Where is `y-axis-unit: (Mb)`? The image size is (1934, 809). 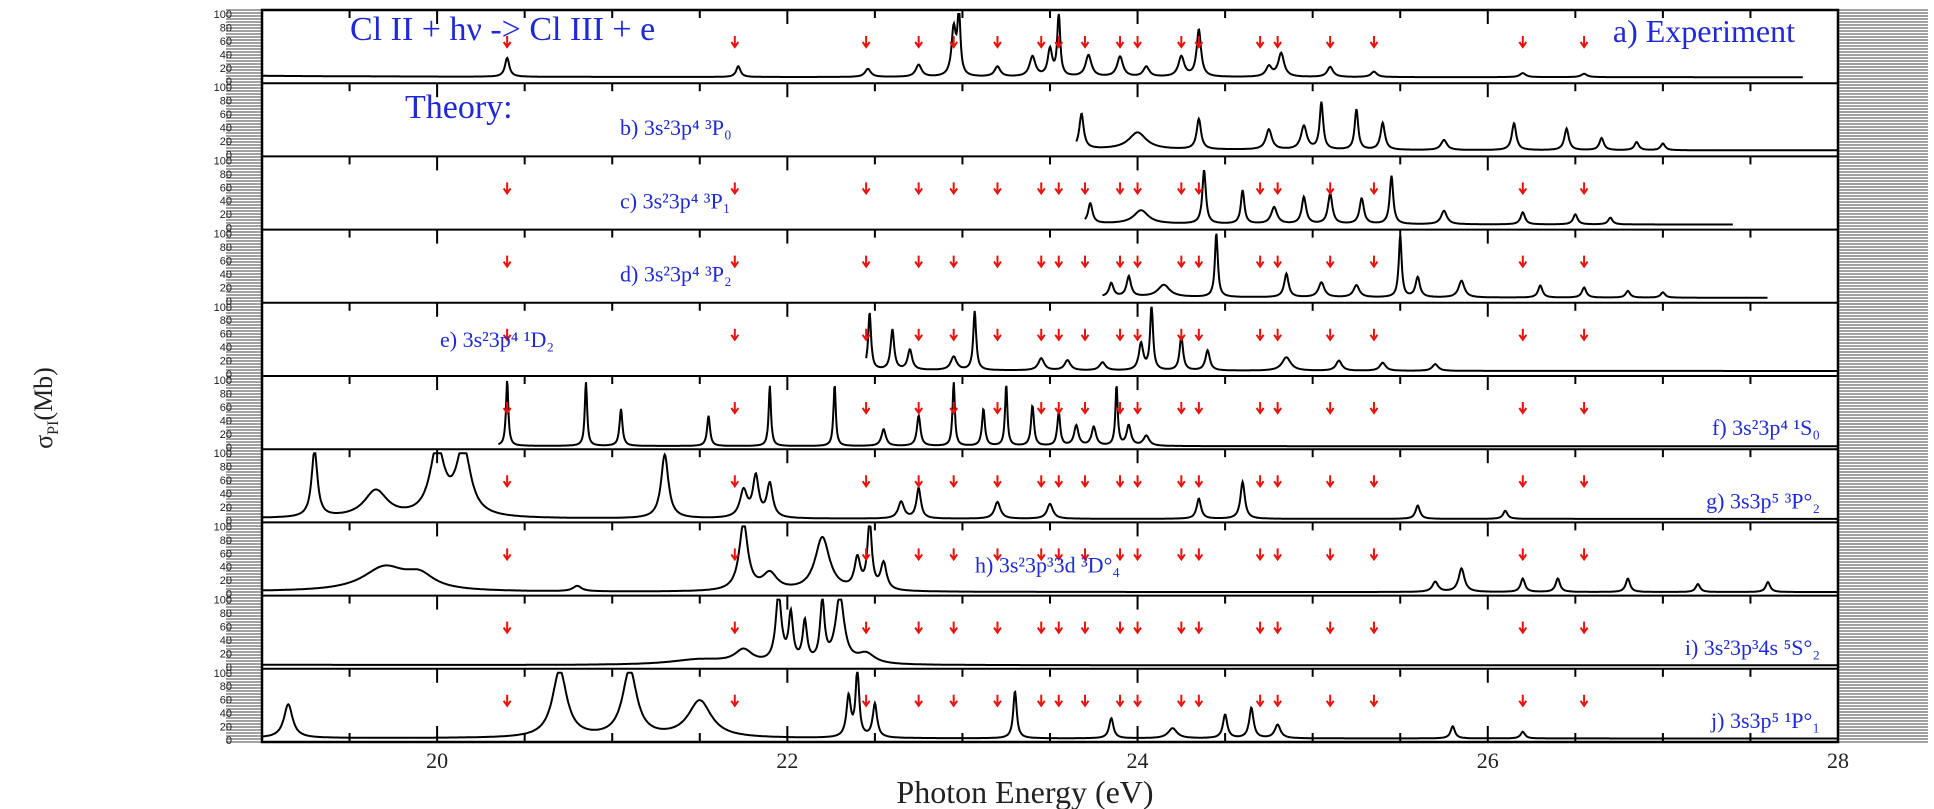 y-axis-unit: (Mb) is located at coordinates (43, 393).